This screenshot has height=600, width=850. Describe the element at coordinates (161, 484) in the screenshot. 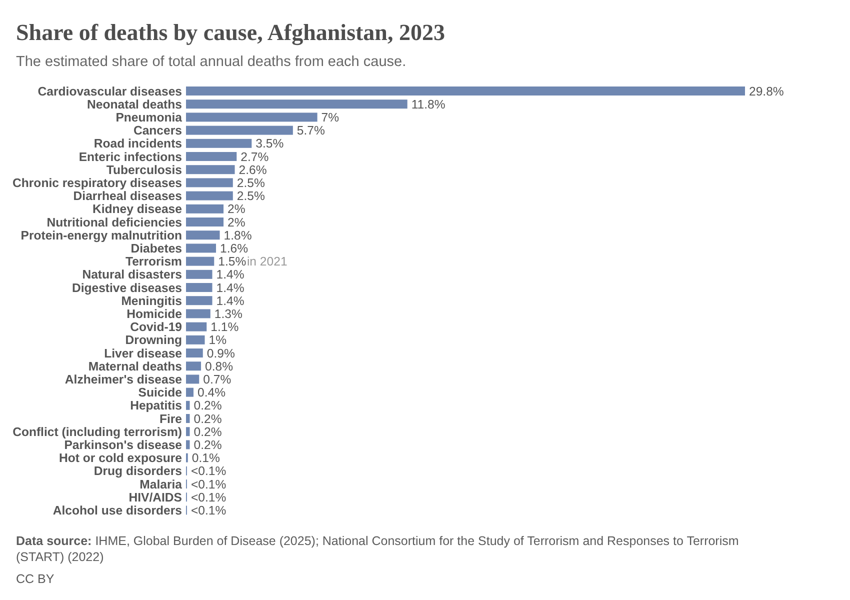

I see `y-tick-label: Malaria` at that location.